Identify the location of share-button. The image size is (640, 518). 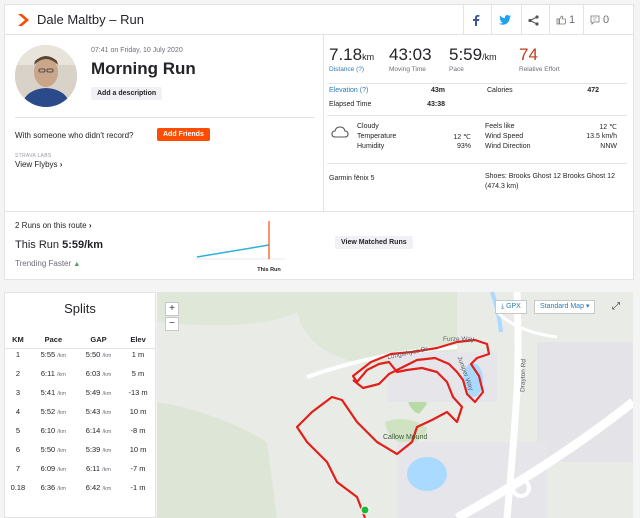
(533, 20).